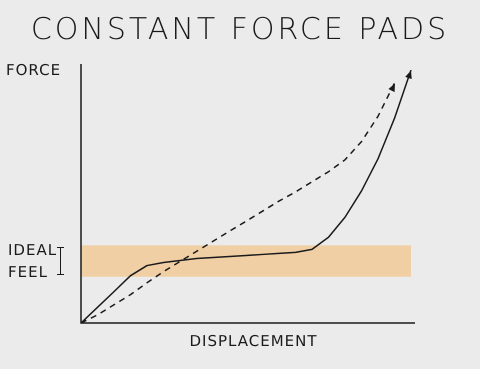 This screenshot has height=369, width=480. I want to click on y-axis-title: FORCE, so click(34, 70).